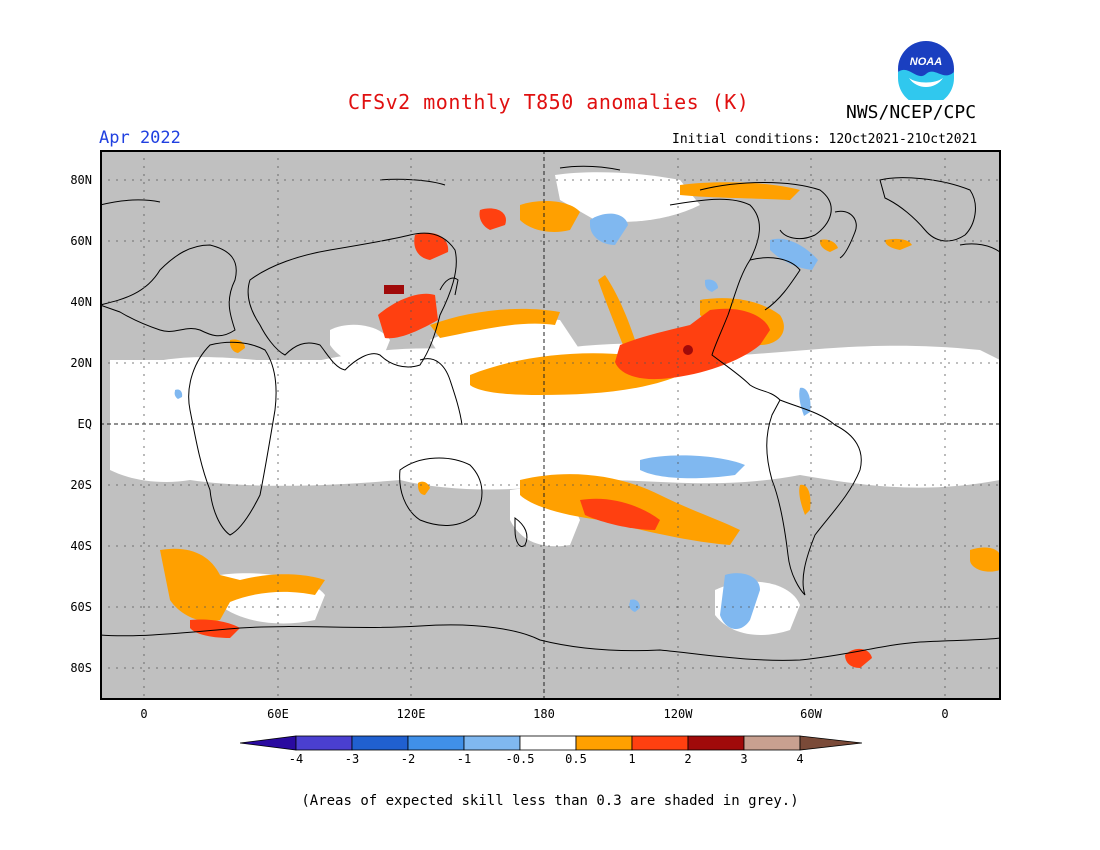  What do you see at coordinates (352, 759) in the screenshot?
I see `colorbar-label: -3` at bounding box center [352, 759].